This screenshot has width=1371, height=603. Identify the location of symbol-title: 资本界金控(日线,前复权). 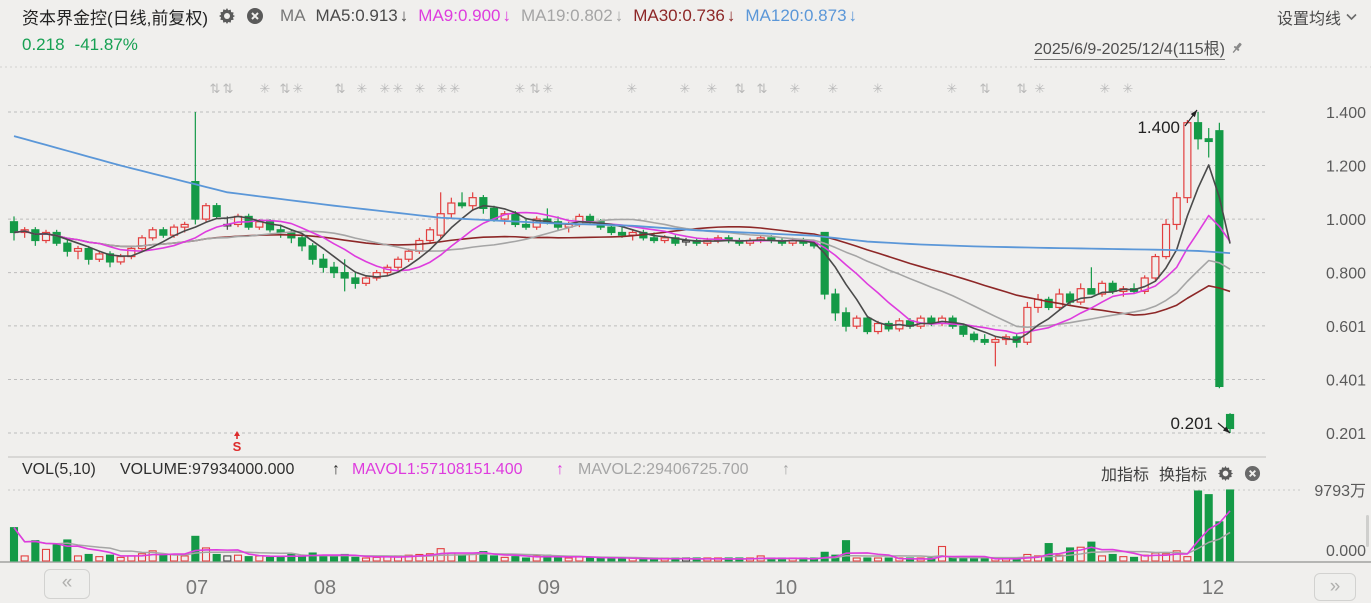
(115, 18).